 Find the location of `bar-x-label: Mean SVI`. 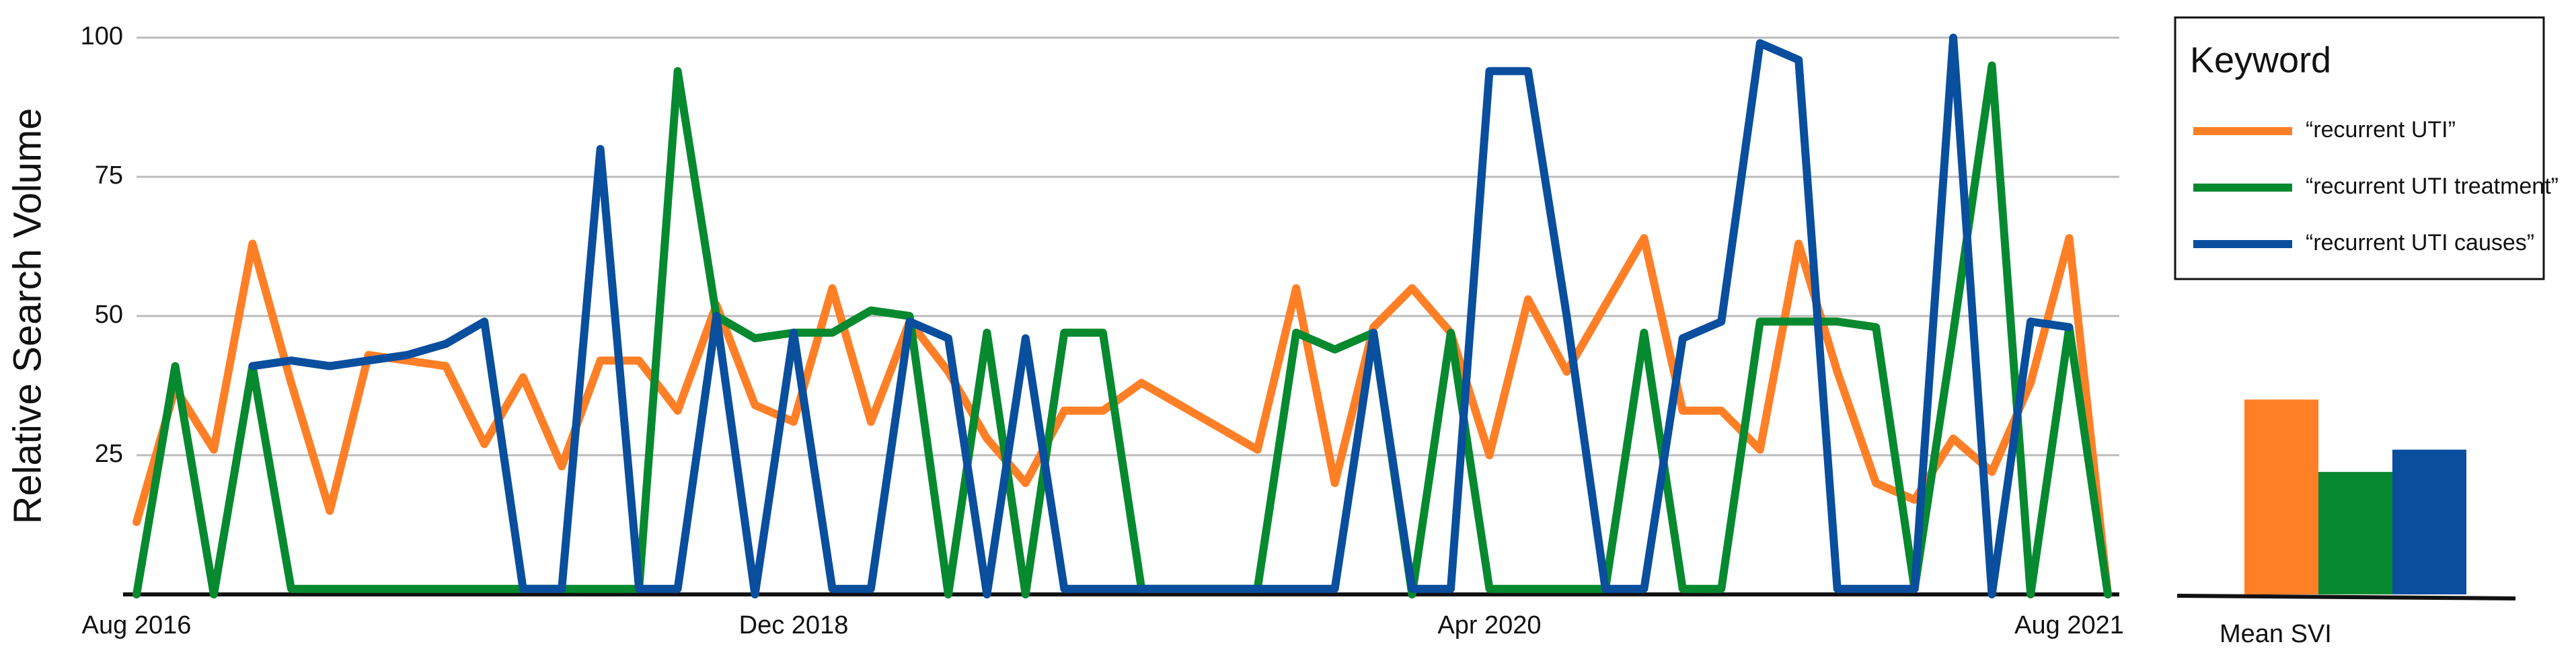

bar-x-label: Mean SVI is located at coordinates (2276, 634).